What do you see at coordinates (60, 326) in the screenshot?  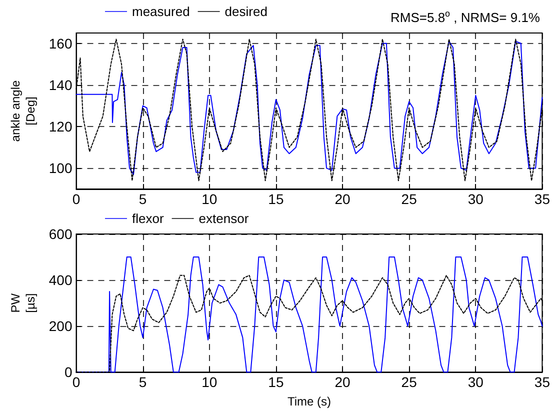 I see `y-tick-label: 200` at bounding box center [60, 326].